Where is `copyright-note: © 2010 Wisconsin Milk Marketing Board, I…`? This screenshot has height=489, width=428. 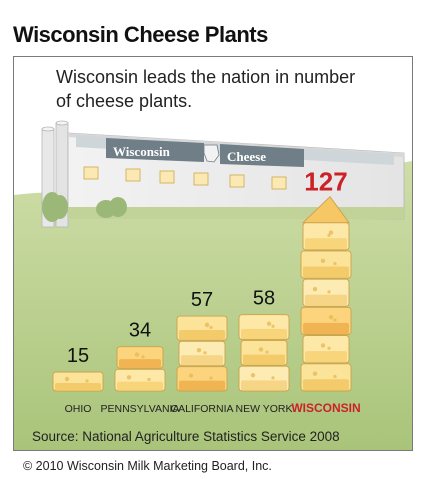
copyright-note: © 2010 Wisconsin Milk Marketing Board, I… is located at coordinates (147, 466).